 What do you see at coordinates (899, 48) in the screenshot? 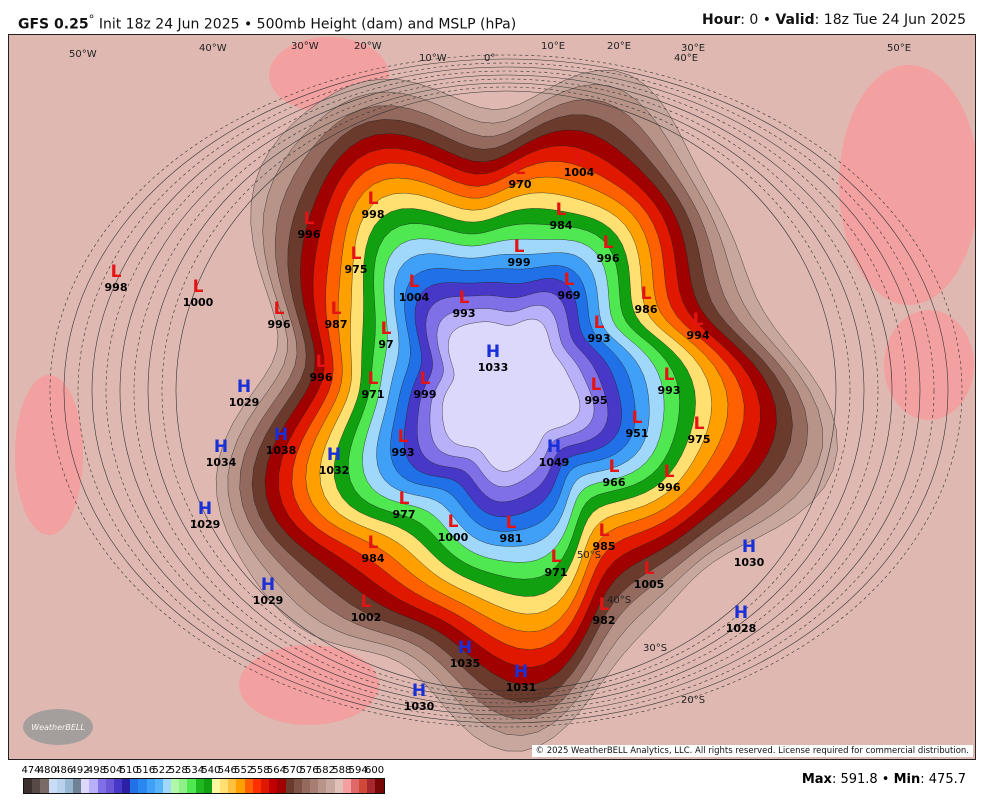
I see `graticule-label: 50°E` at bounding box center [899, 48].